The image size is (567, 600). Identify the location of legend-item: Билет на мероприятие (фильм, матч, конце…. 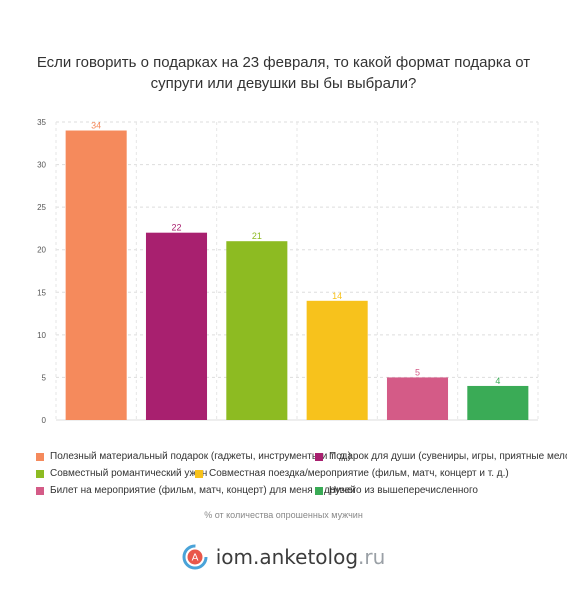
(196, 490).